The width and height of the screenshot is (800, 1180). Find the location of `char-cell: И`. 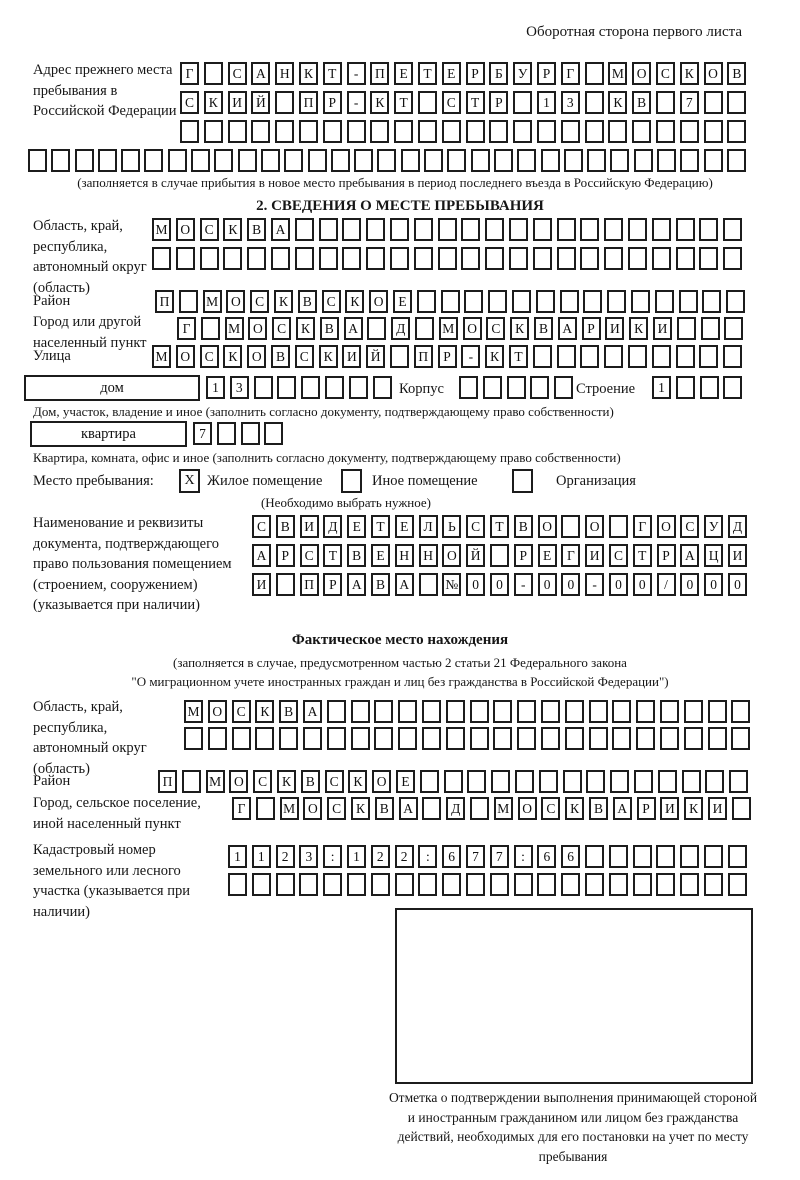

char-cell: И is located at coordinates (662, 328).